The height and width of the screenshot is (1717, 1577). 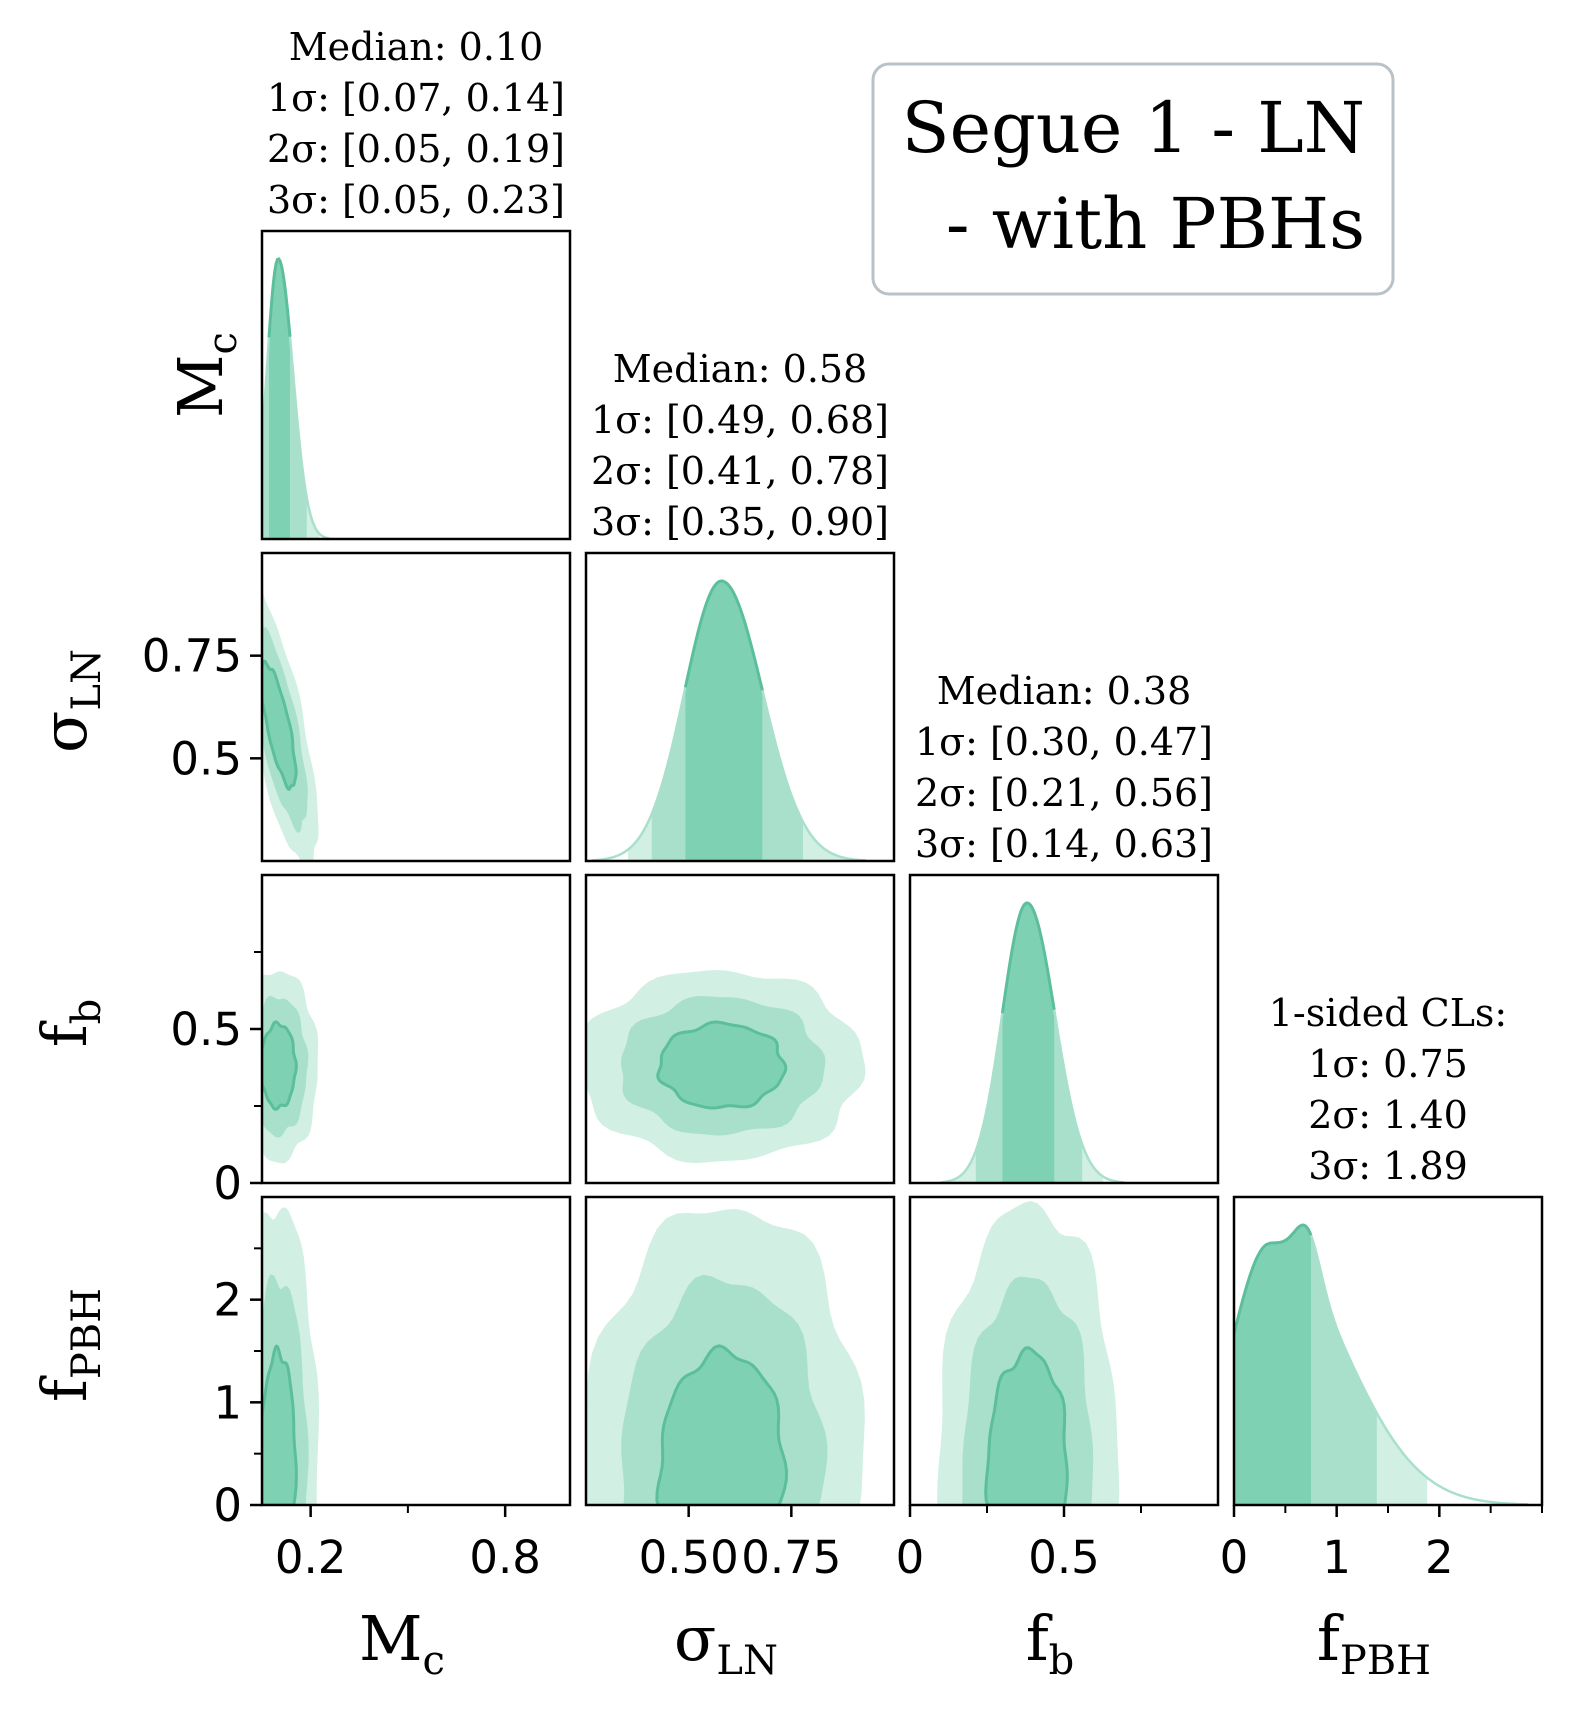 I want to click on panel-2-3-frame, so click(x=740, y=1029).